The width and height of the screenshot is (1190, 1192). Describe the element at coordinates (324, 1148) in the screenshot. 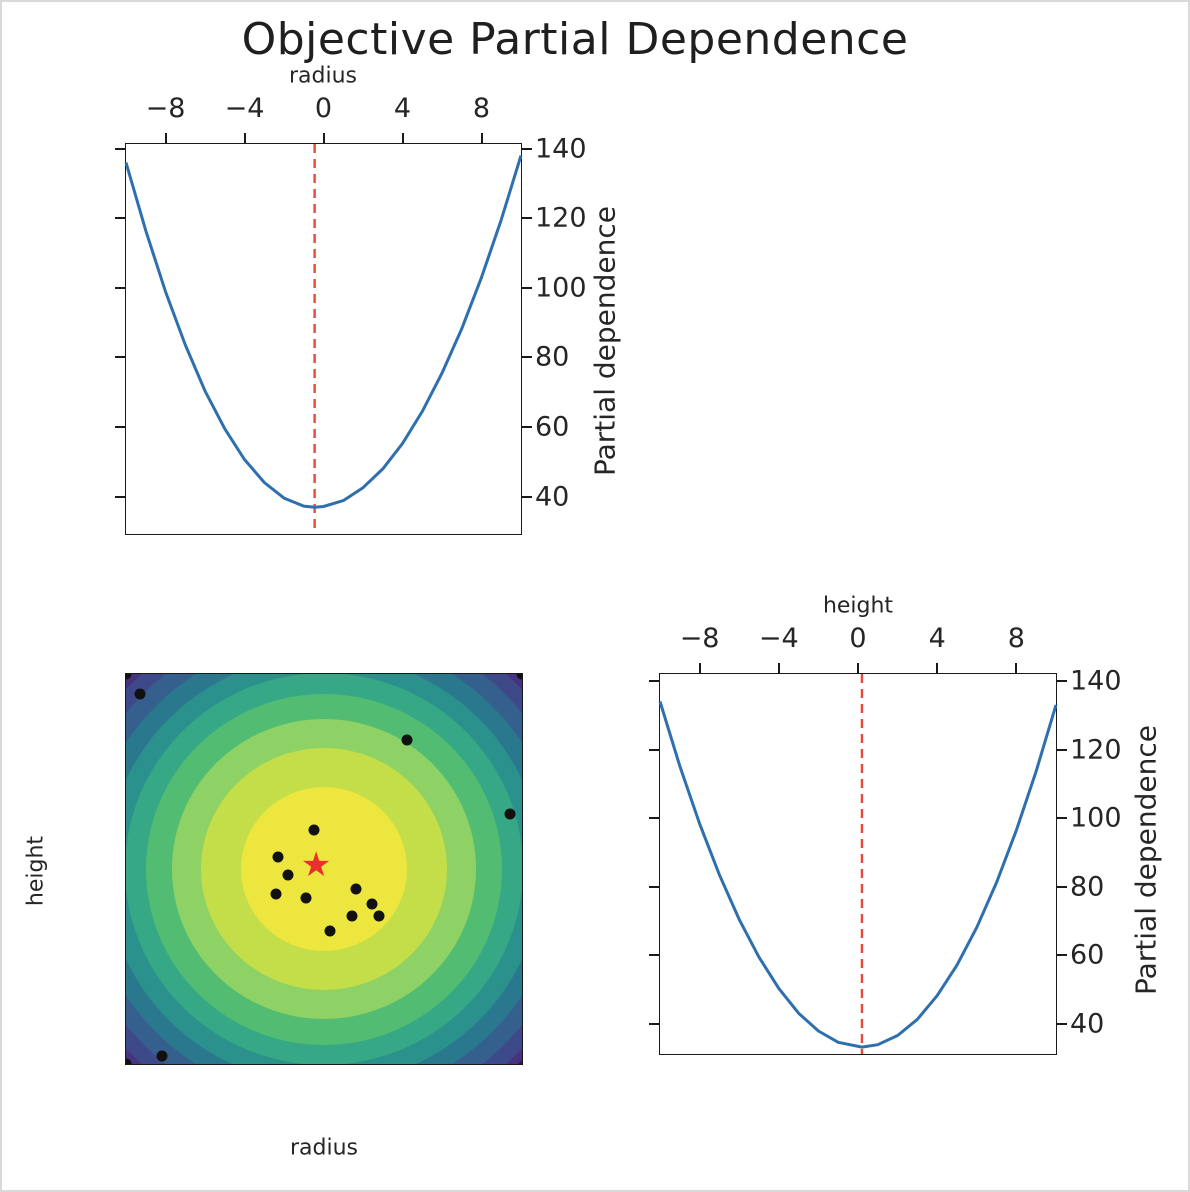

I see `contour-xaxis-label: radius` at that location.